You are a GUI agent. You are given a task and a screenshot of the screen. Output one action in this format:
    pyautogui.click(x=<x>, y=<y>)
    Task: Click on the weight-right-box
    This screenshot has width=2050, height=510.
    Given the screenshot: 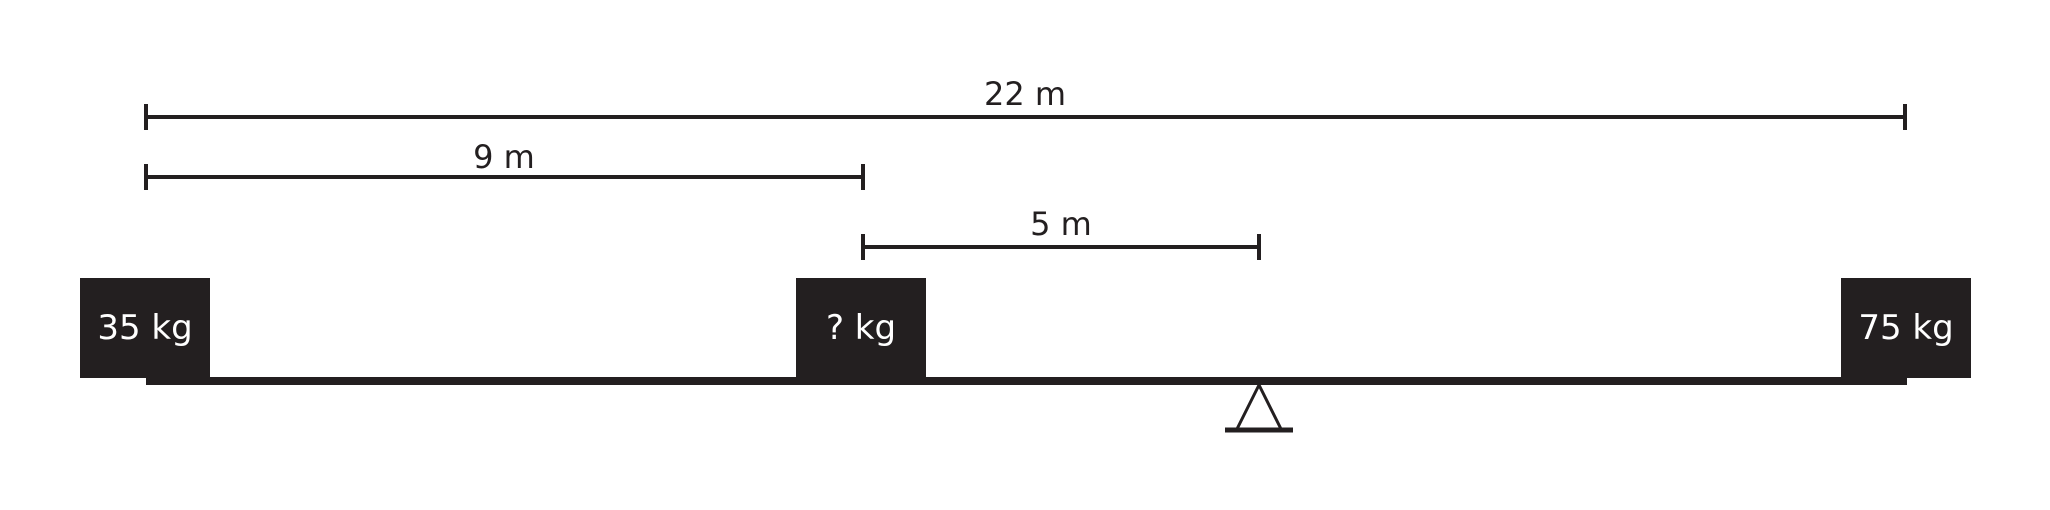 What is the action you would take?
    pyautogui.click(x=1906, y=328)
    